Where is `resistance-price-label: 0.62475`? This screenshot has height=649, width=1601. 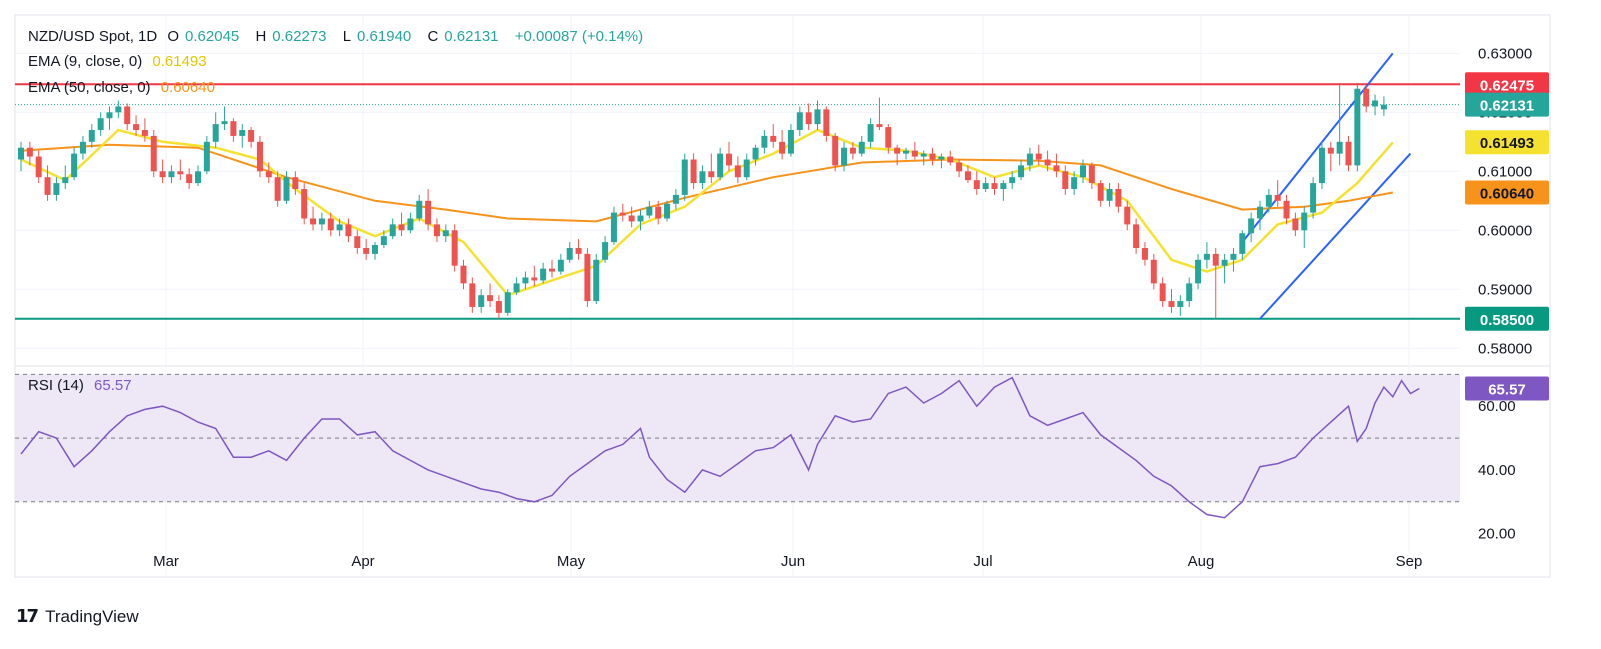
resistance-price-label: 0.62475 is located at coordinates (1507, 85).